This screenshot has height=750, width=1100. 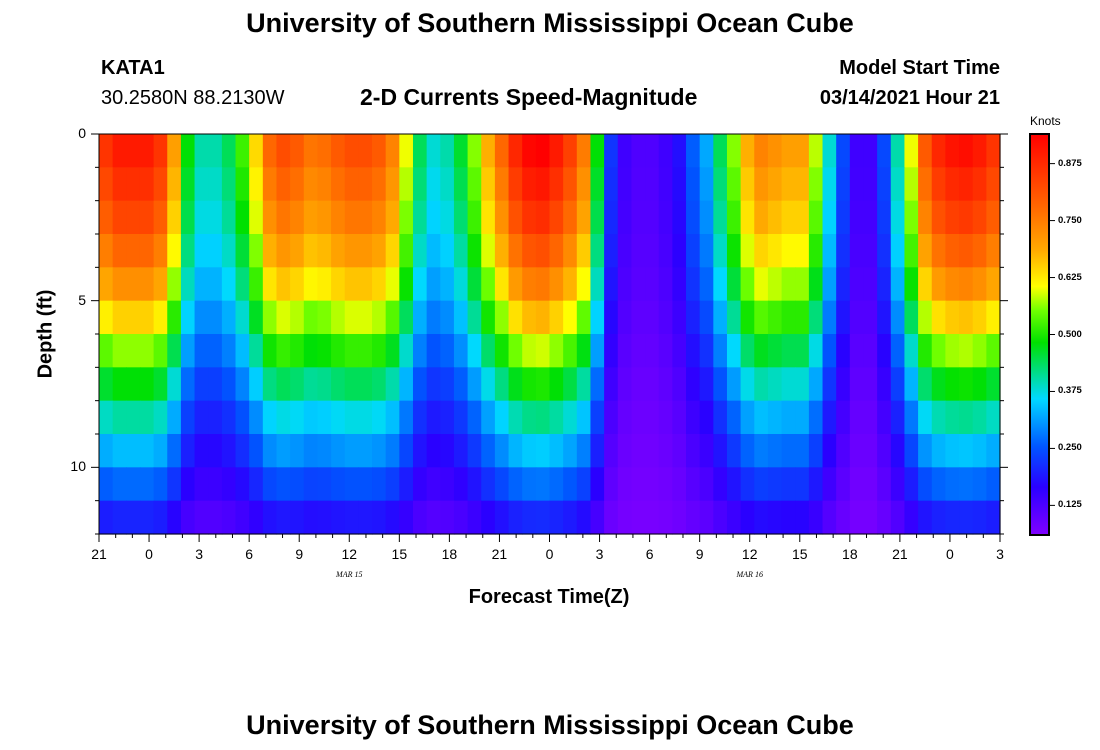 What do you see at coordinates (1070, 220) in the screenshot?
I see `colorbar-tick-label: 0.750` at bounding box center [1070, 220].